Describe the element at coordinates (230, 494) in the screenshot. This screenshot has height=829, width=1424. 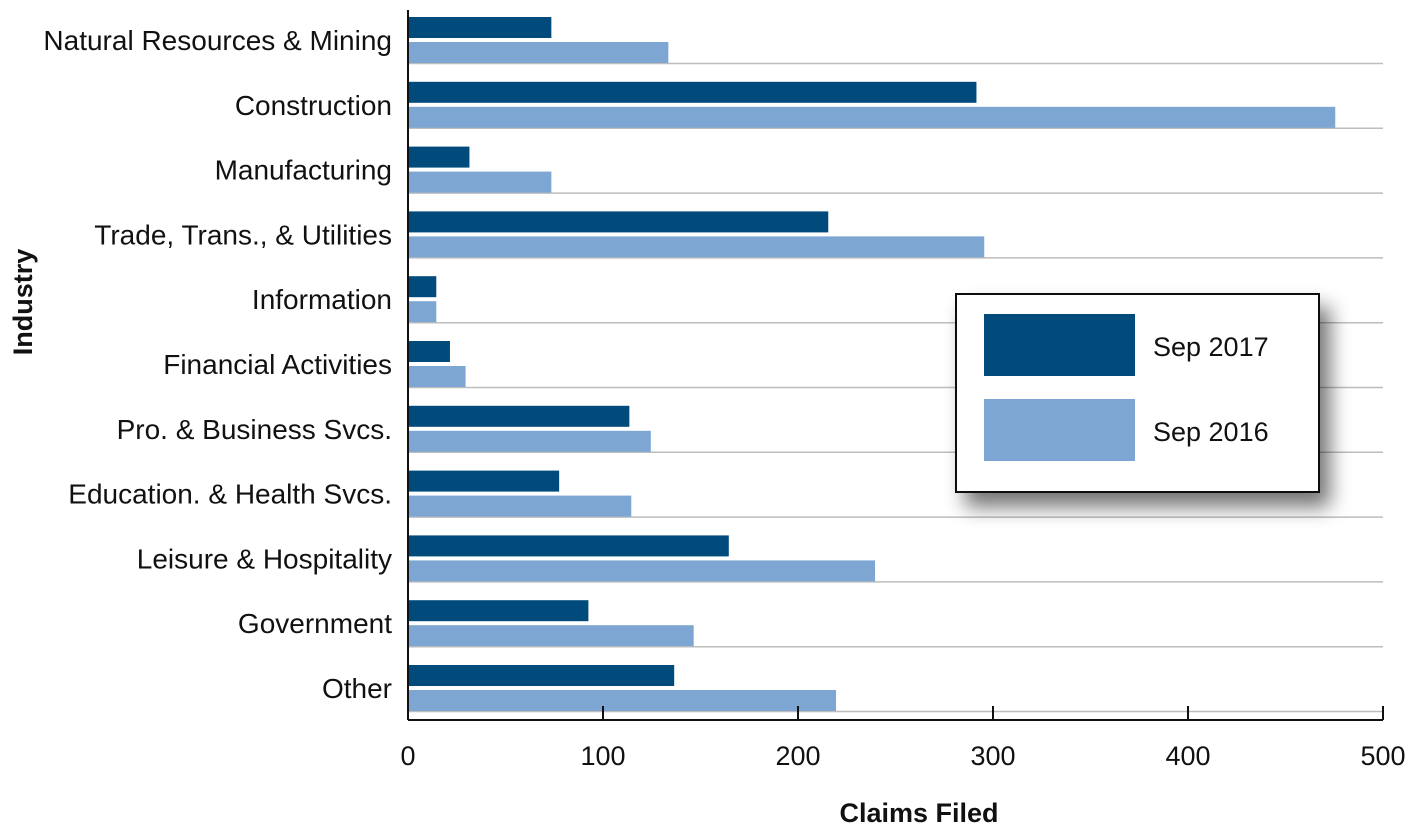
I see `category-label-education-health-svcs: Education. & Health Svcs.` at that location.